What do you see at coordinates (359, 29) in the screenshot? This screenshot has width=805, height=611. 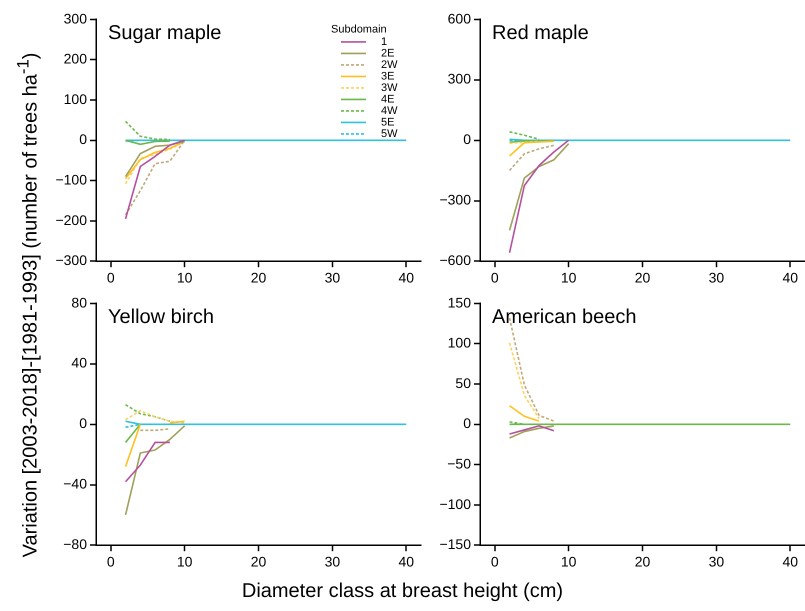 I see `legend-title: Subdomain` at bounding box center [359, 29].